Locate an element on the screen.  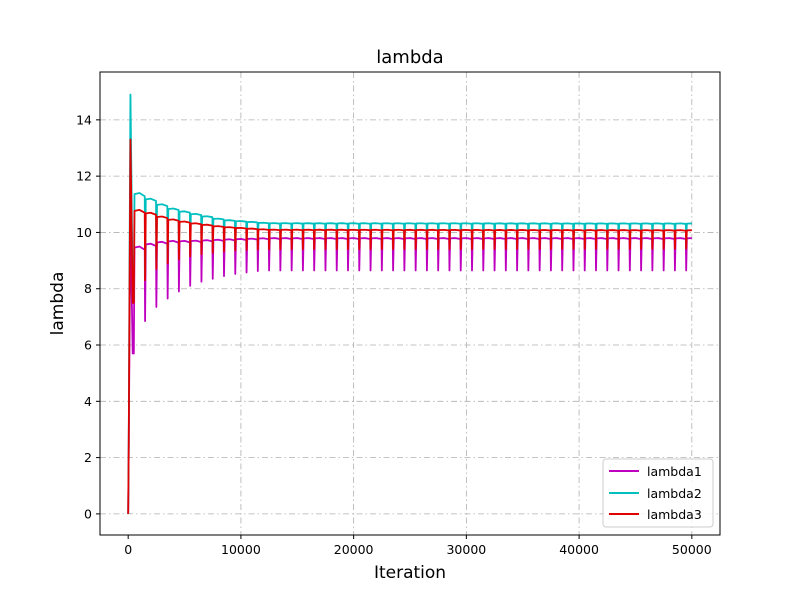
y-tick-label: 14 is located at coordinates (84, 119).